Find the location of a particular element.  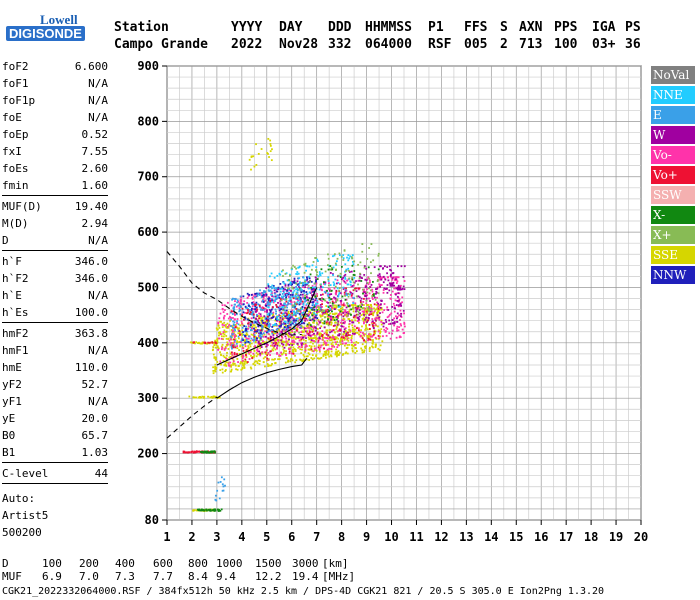

param-name: hmE is located at coordinates (12, 367).